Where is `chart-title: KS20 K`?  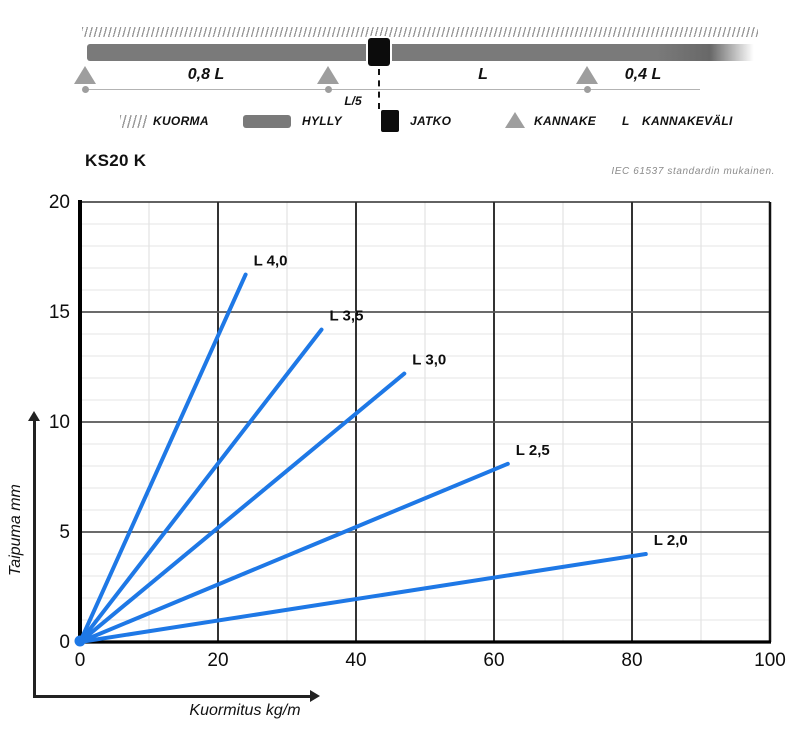 chart-title: KS20 K is located at coordinates (116, 160).